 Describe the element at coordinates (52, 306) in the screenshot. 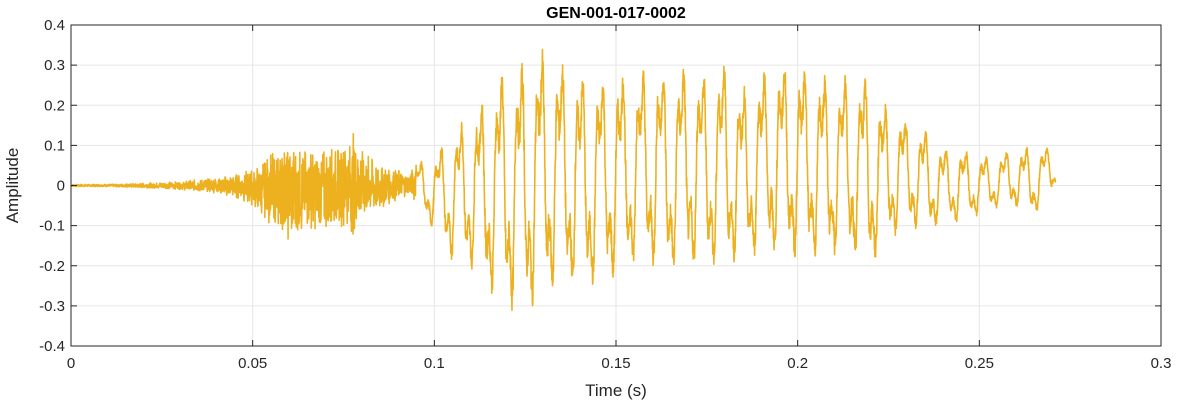

I see `y-tick-label: -0.3` at that location.